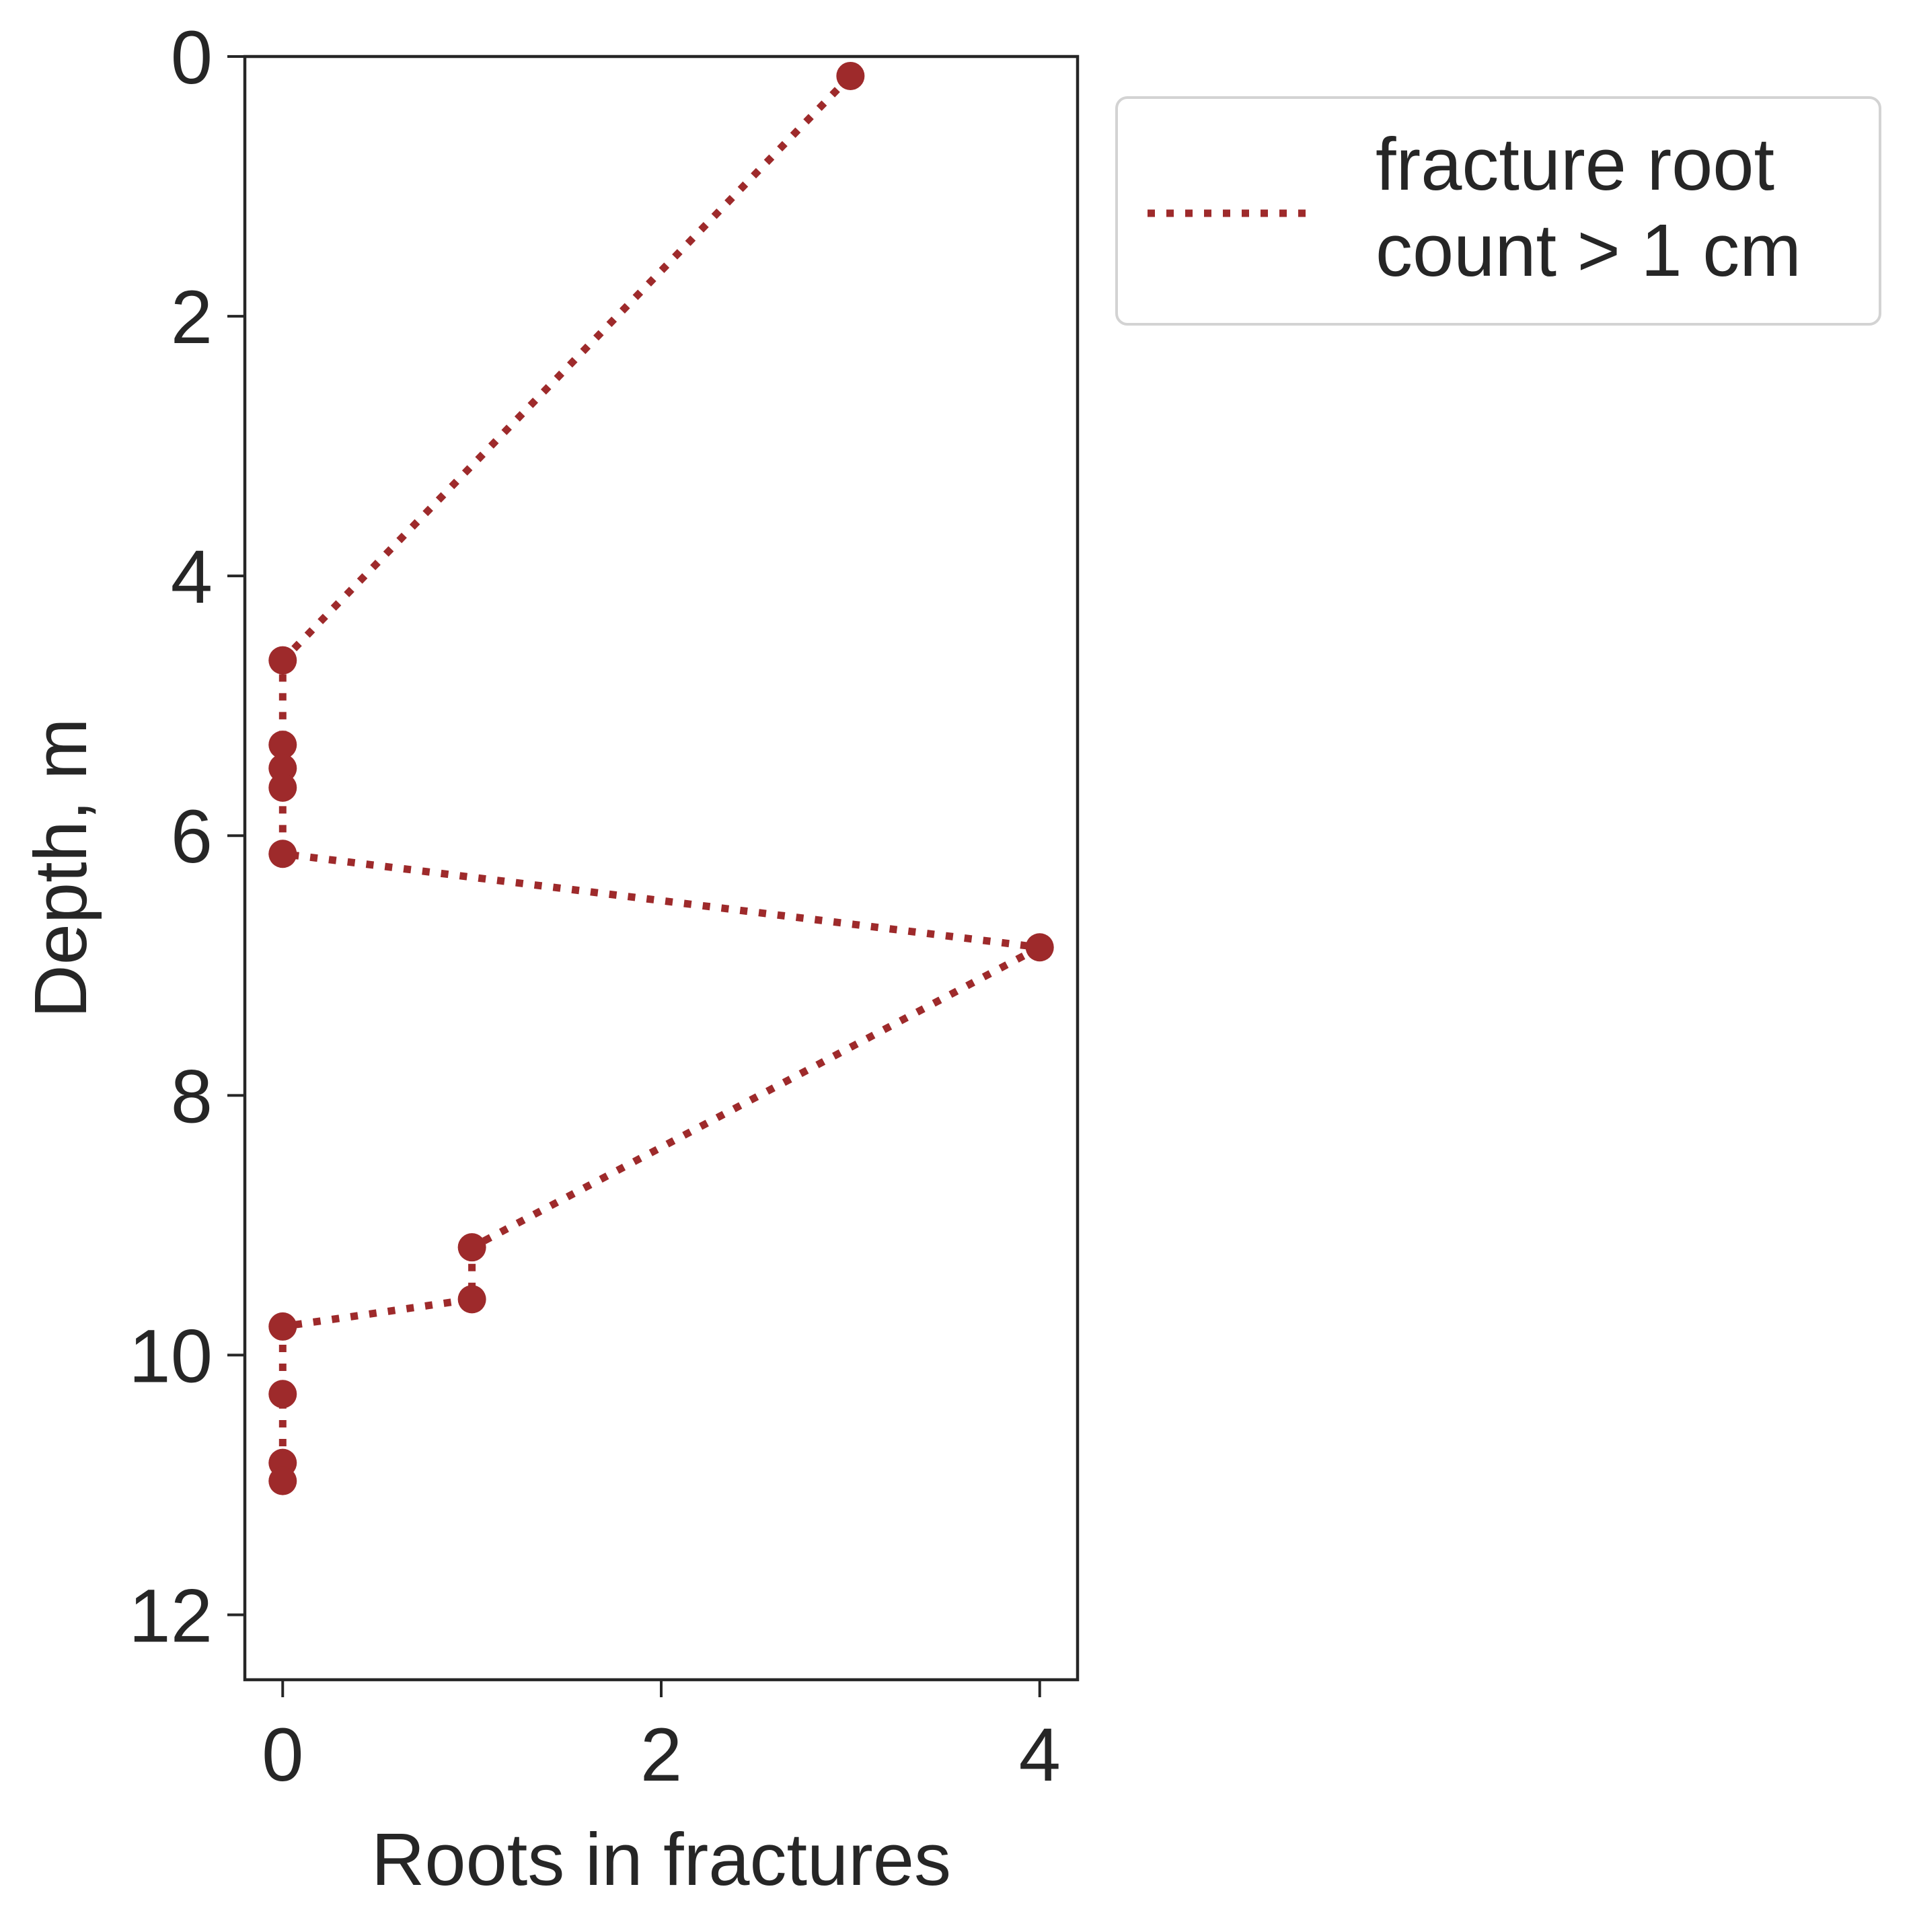  I want to click on y-tick-label: 0, so click(192, 57).